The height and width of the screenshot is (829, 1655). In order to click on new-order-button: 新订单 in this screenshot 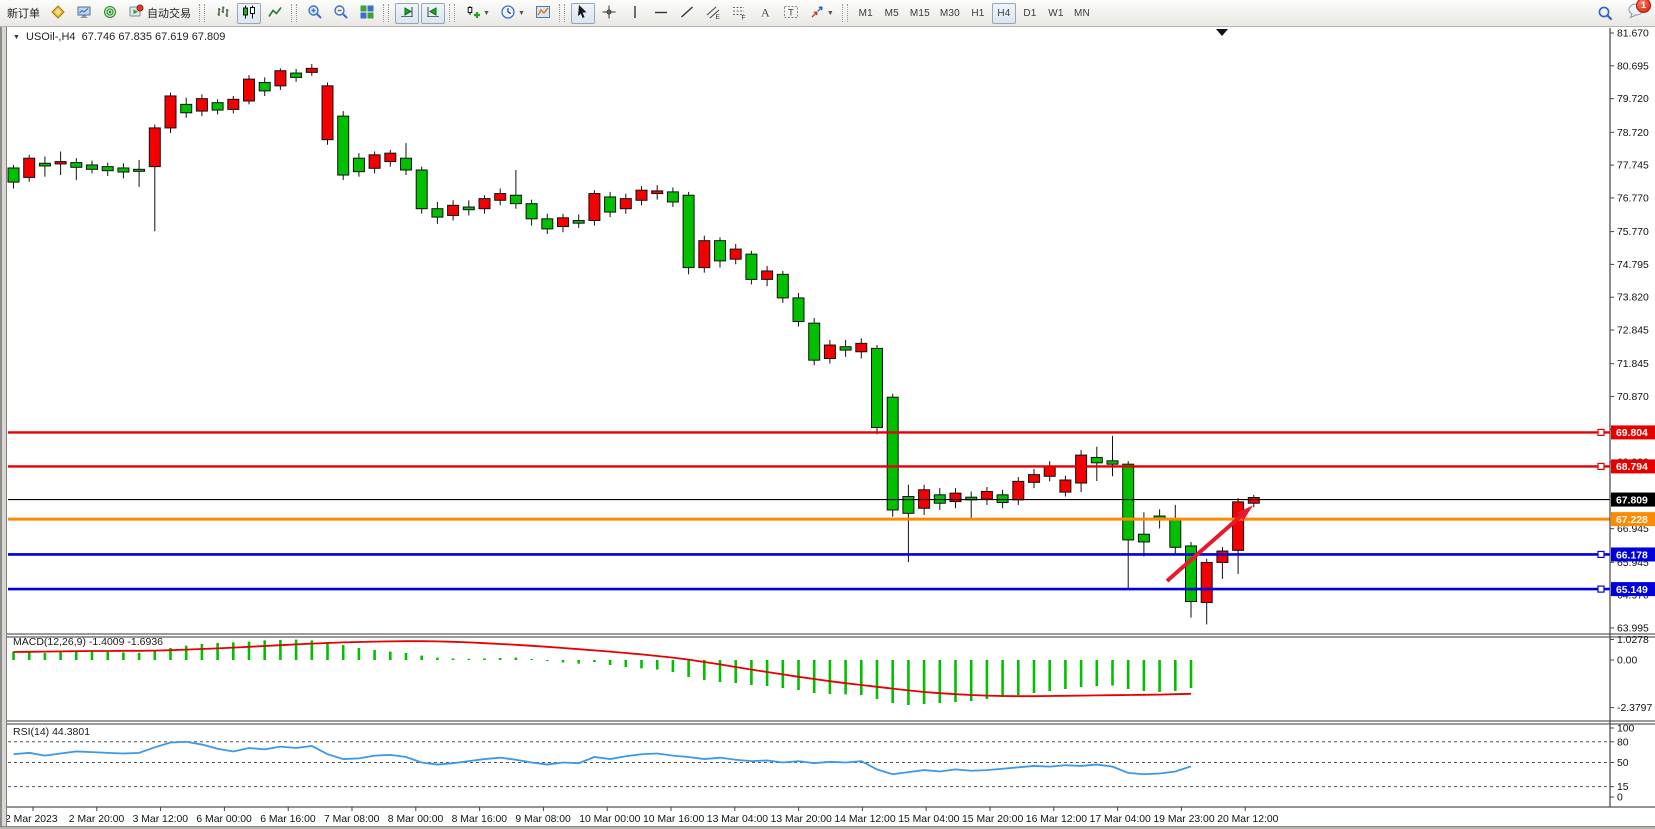, I will do `click(23, 13)`.